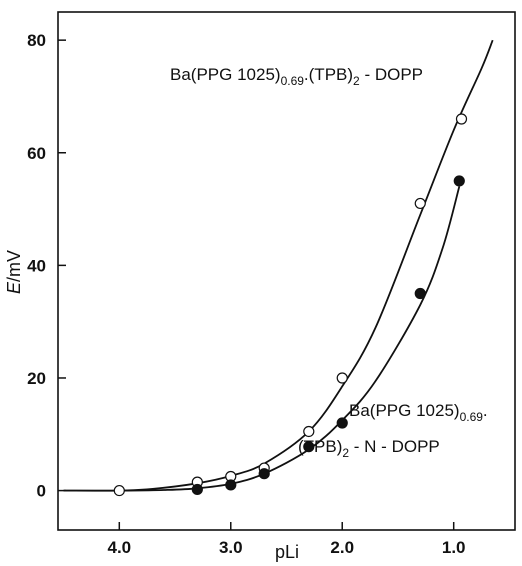 This screenshot has height=566, width=522. Describe the element at coordinates (119, 547) in the screenshot. I see `x-tick-label: 4.0` at that location.